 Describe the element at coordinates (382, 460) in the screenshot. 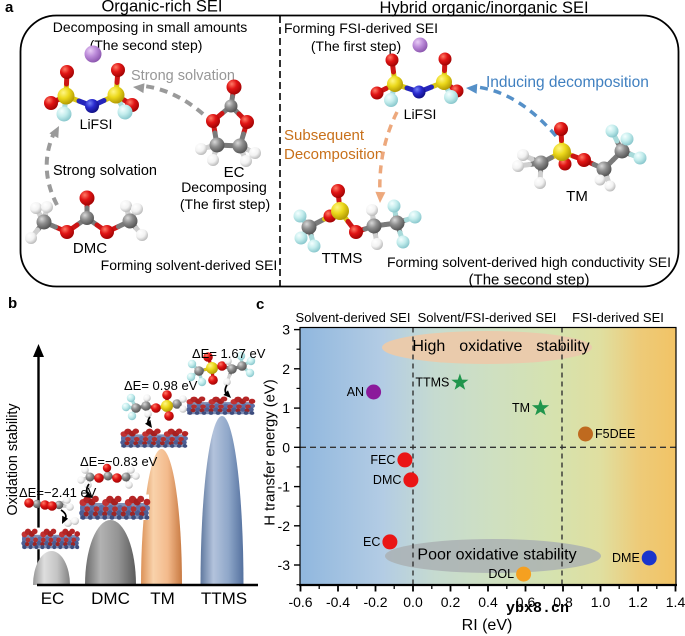

I see `svg-text: FEC` at that location.